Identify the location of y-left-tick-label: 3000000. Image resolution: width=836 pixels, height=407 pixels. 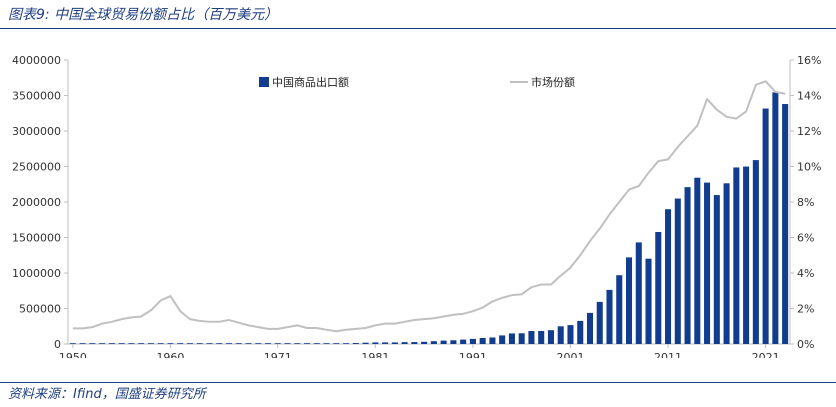
(36, 131).